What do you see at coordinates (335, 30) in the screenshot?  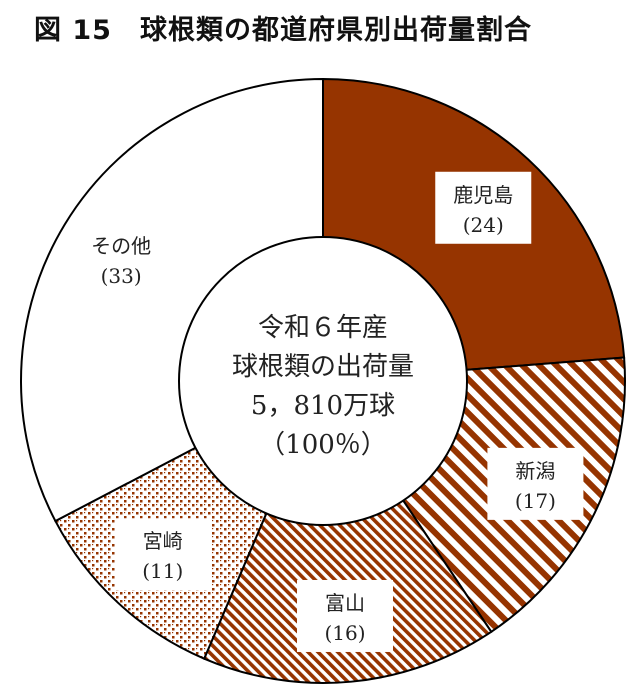 I see `title-text: 球根類の都道府県別出荷量割合` at bounding box center [335, 30].